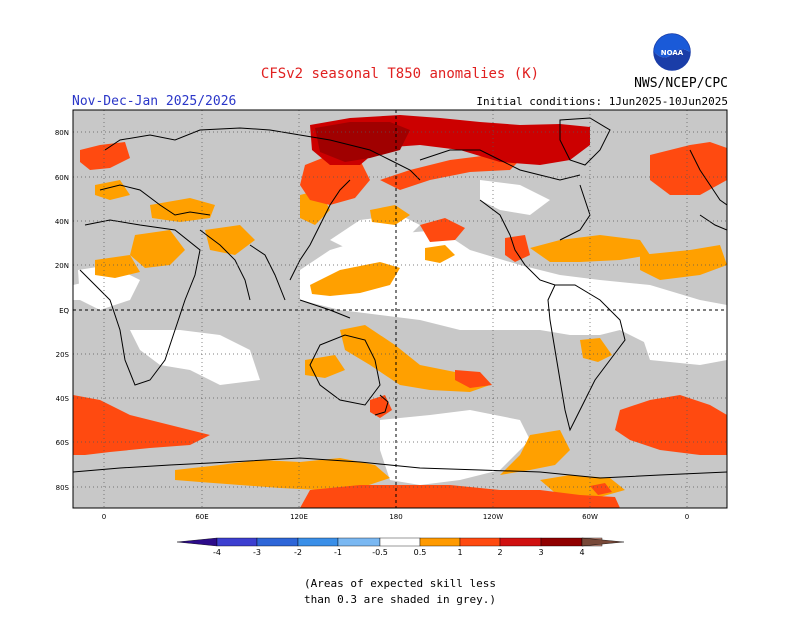  Describe the element at coordinates (400, 599) in the screenshot. I see `skill-note-line: than 0.3 are shaded in grey.)` at that location.